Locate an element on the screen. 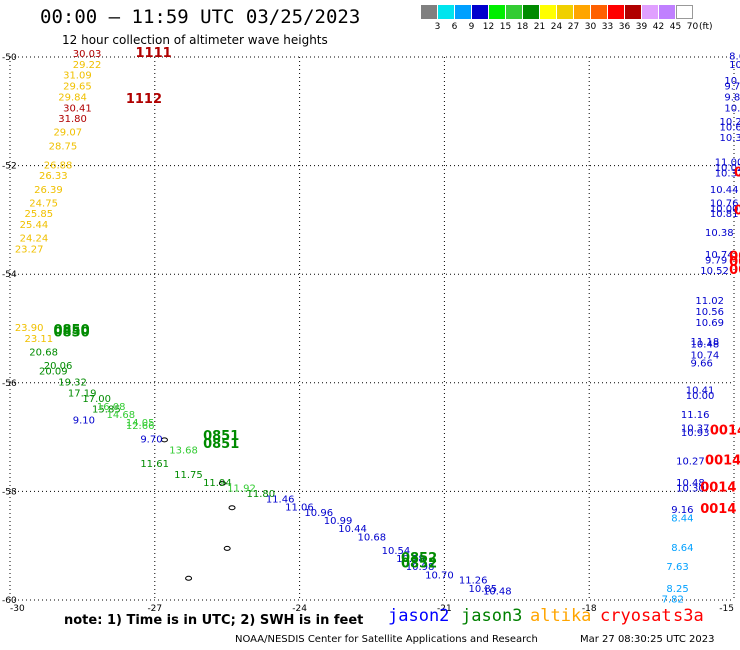  track-value-label: 10.28 is located at coordinates (410, 559).